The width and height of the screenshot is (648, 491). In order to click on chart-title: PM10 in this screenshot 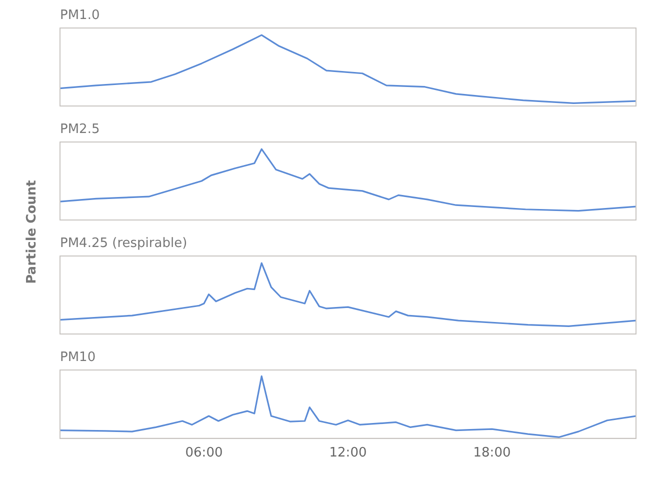, I will do `click(78, 358)`.